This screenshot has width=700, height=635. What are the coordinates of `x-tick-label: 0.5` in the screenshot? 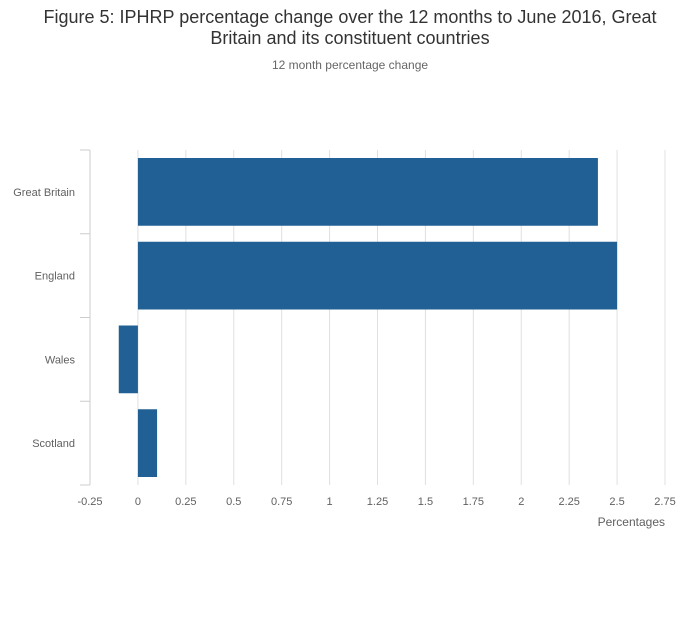 It's located at (233, 502).